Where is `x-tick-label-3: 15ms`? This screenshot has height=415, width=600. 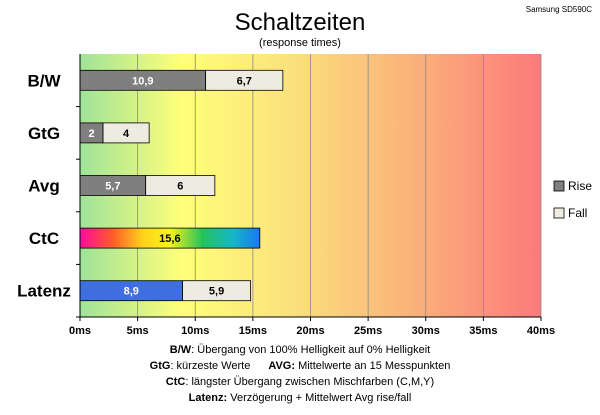
x-tick-label-3: 15ms is located at coordinates (253, 331).